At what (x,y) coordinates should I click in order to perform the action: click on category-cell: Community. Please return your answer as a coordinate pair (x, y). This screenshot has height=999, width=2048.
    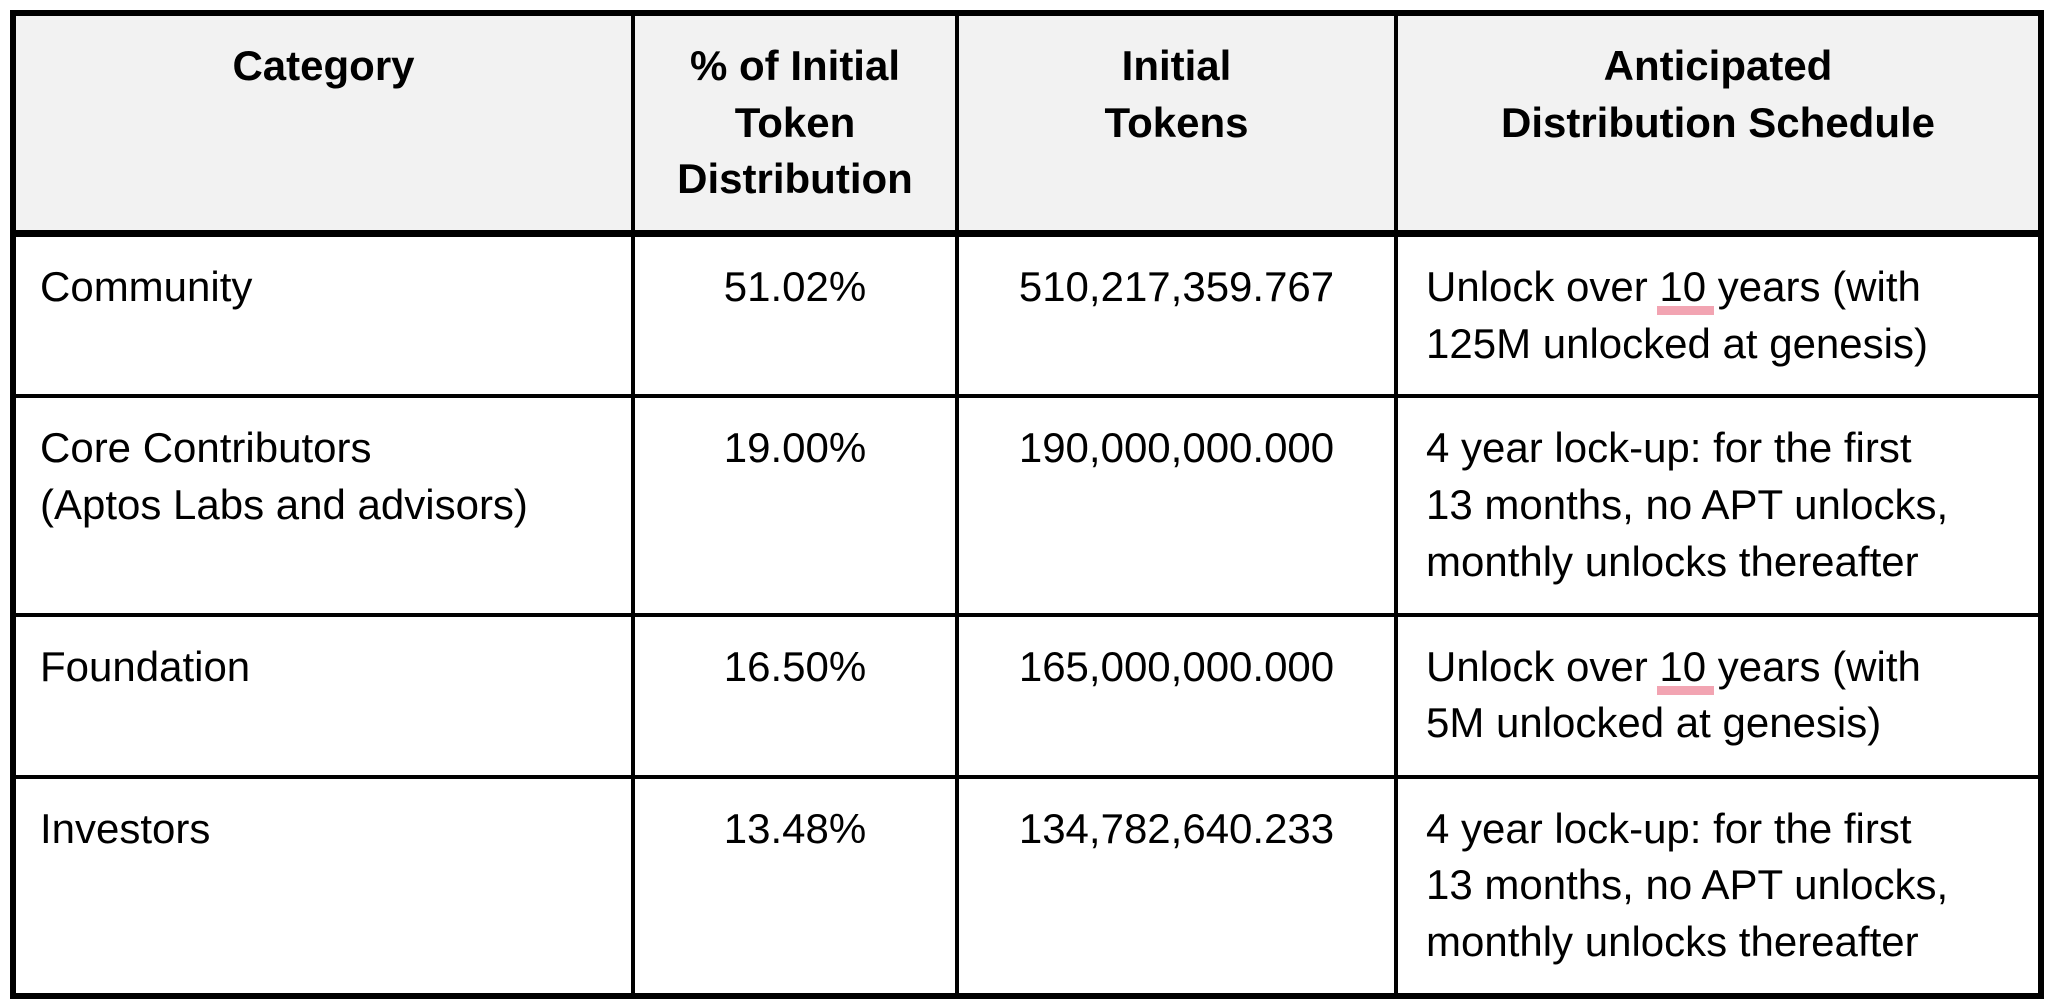
    Looking at the image, I should click on (323, 315).